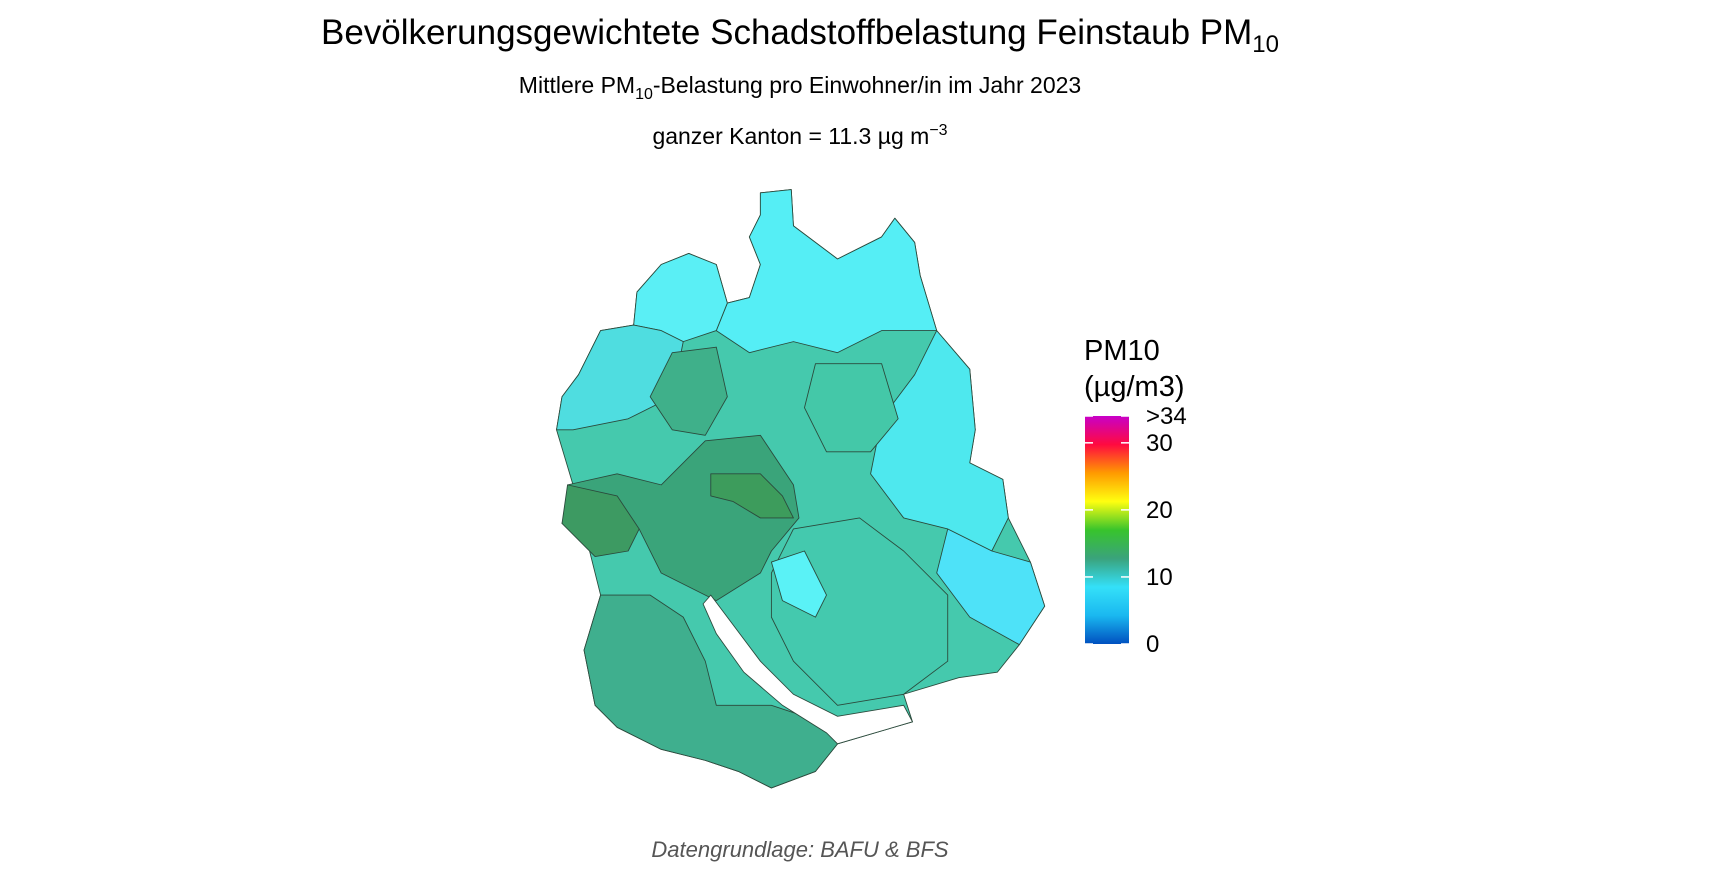  Describe the element at coordinates (790, 136) in the screenshot. I see `summary-text: ganzer Kanton = 11.3 µg m` at that location.